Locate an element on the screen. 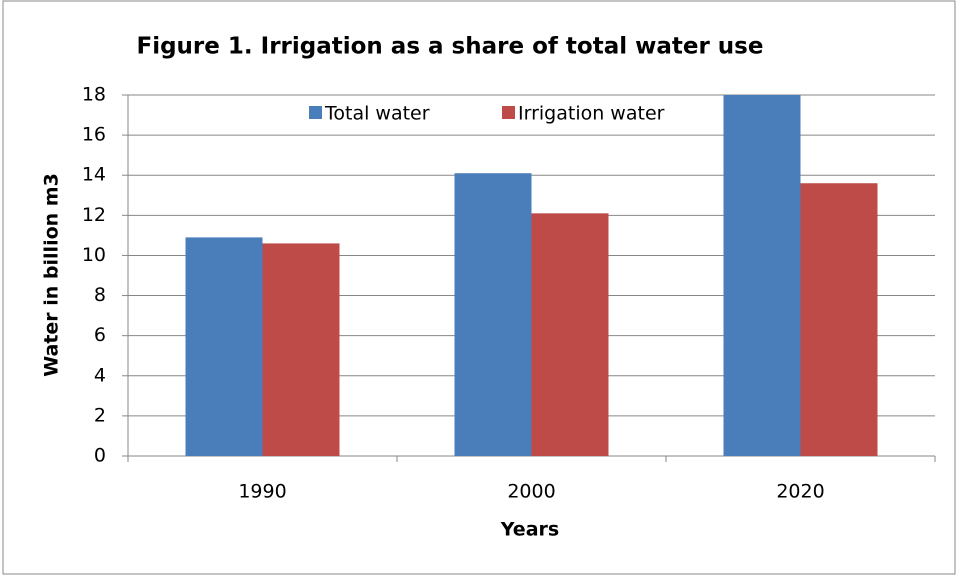 Image resolution: width=961 pixels, height=578 pixels. legend-label: Irrigation water is located at coordinates (591, 114).